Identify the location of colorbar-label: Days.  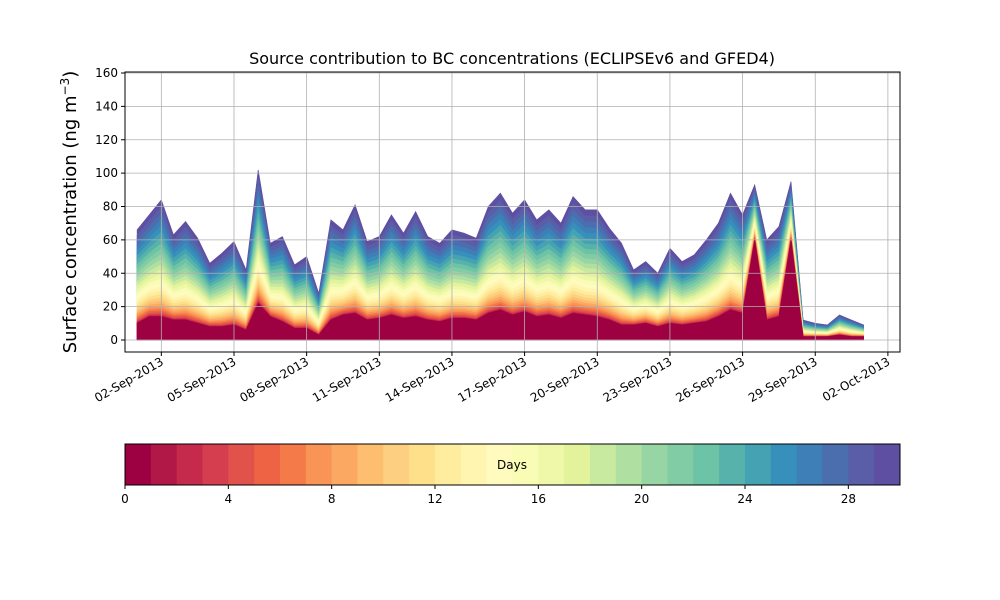
(512, 465).